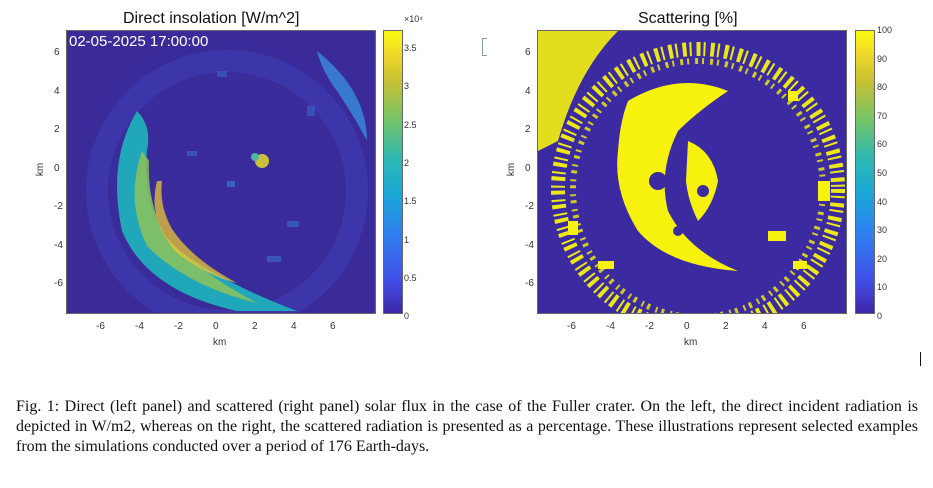 Image resolution: width=933 pixels, height=488 pixels. Describe the element at coordinates (882, 115) in the screenshot. I see `colorbar-tick-label: 70` at that location.